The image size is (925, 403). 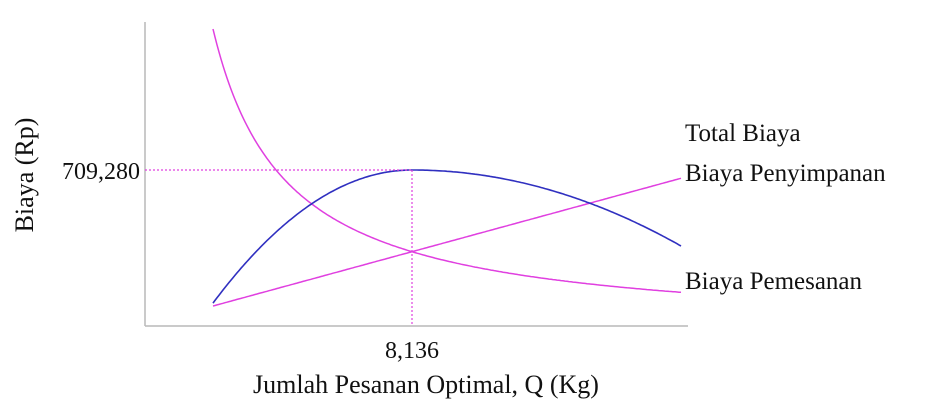 I want to click on y-tick-label-optimum-cost: 709,280, so click(x=101, y=172).